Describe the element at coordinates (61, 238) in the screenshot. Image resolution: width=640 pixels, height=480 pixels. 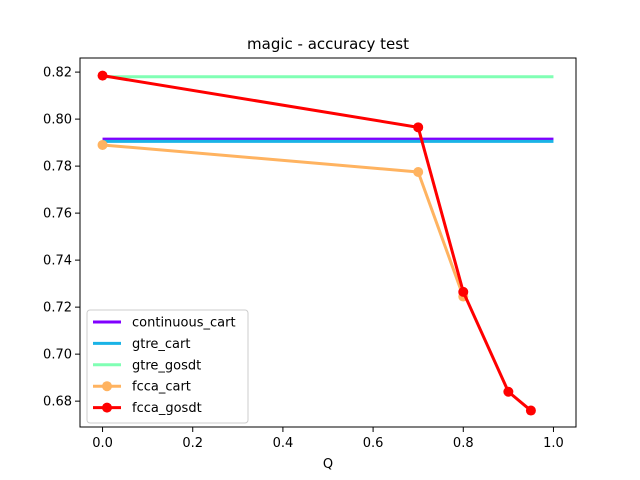
I see `y-axis: 0.68 0.70 0.72 0.74 0.76 0.78 0.80 0.82` at that location.